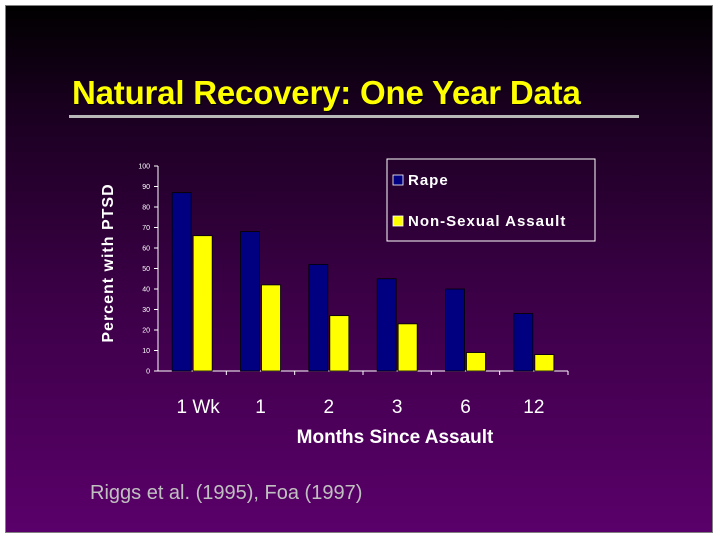 The image size is (720, 540). I want to click on y-tick-label: 70, so click(146, 228).